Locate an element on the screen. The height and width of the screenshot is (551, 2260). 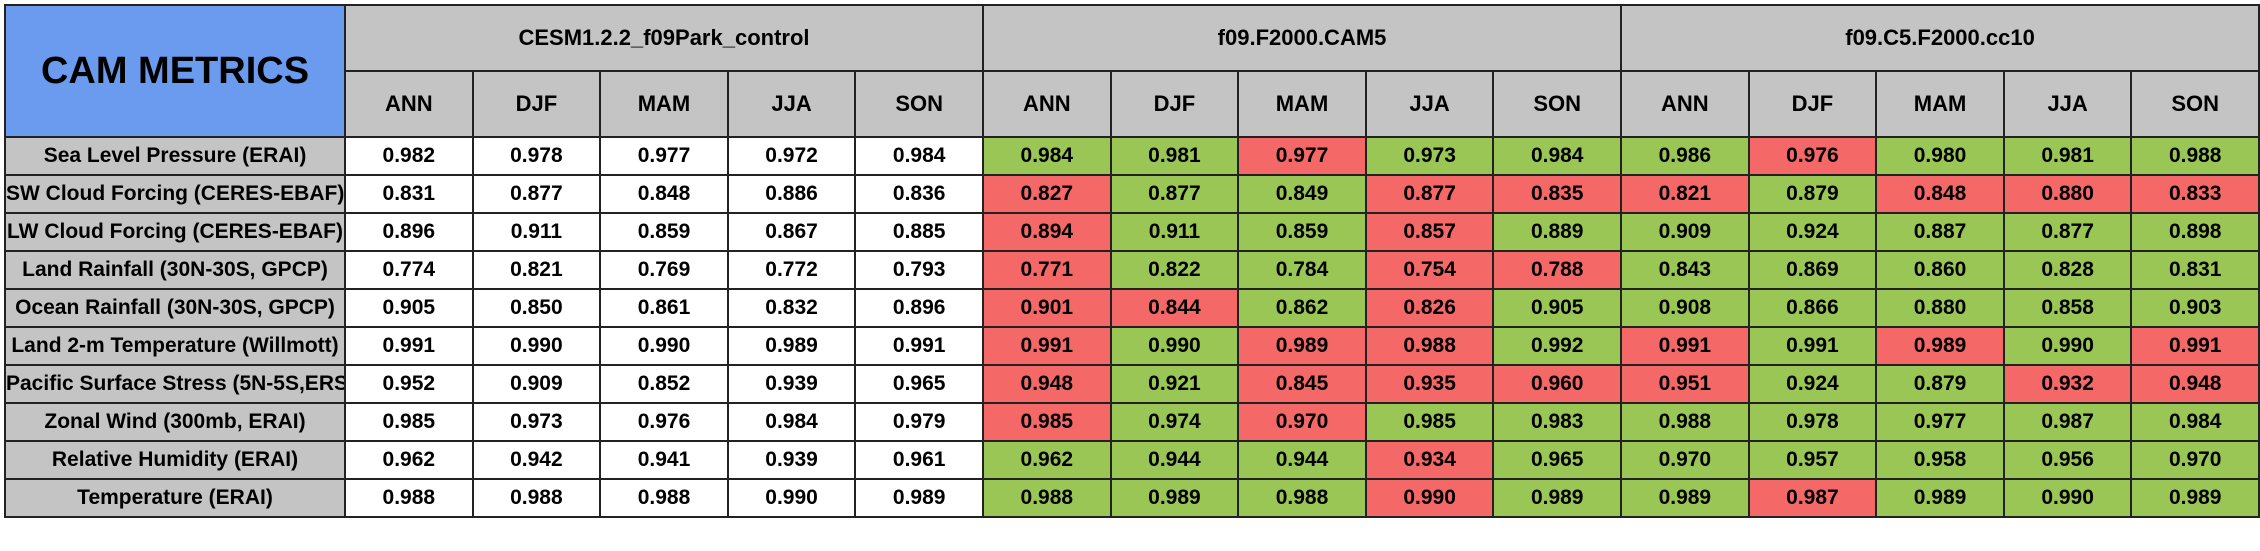
case-header: f09.C5.F2000.cc10 is located at coordinates (1940, 38).